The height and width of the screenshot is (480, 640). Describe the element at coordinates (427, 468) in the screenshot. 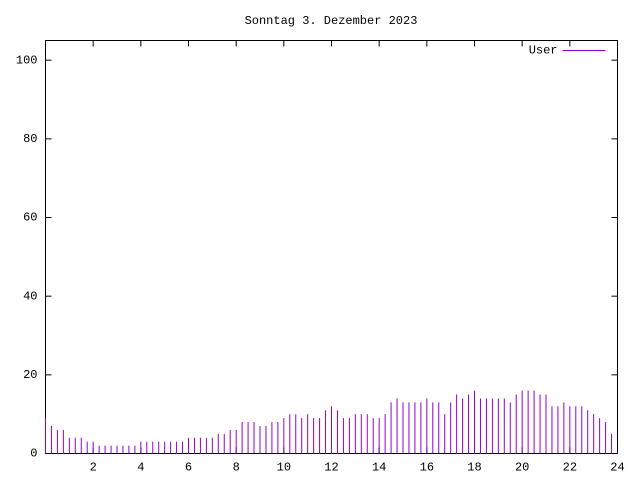

I see `x-tick-label: 16` at that location.